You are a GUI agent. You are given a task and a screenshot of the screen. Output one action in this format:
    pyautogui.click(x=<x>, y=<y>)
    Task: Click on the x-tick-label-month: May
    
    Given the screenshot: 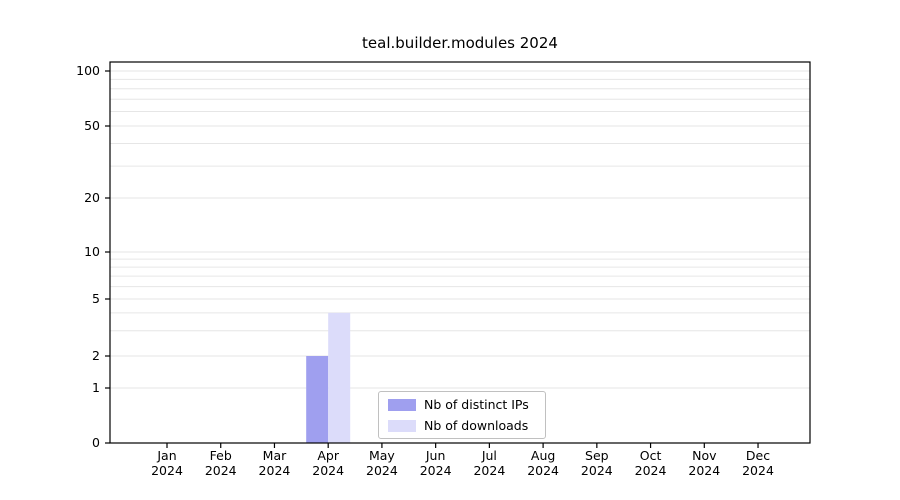 What is the action you would take?
    pyautogui.click(x=382, y=455)
    